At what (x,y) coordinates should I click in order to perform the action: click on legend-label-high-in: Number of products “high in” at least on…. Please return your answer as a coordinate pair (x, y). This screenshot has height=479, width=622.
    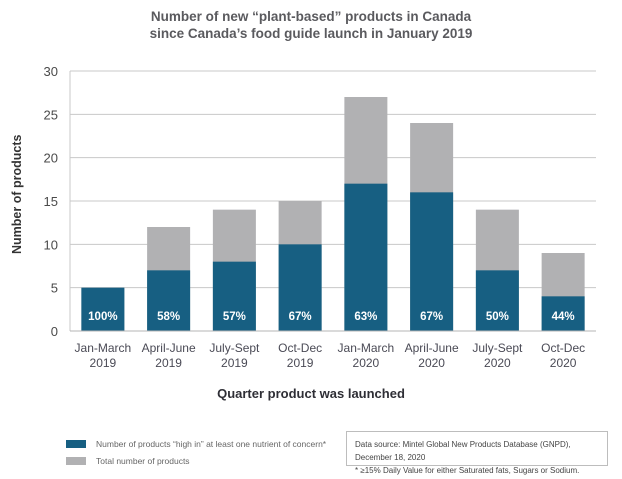
    Looking at the image, I should click on (211, 443).